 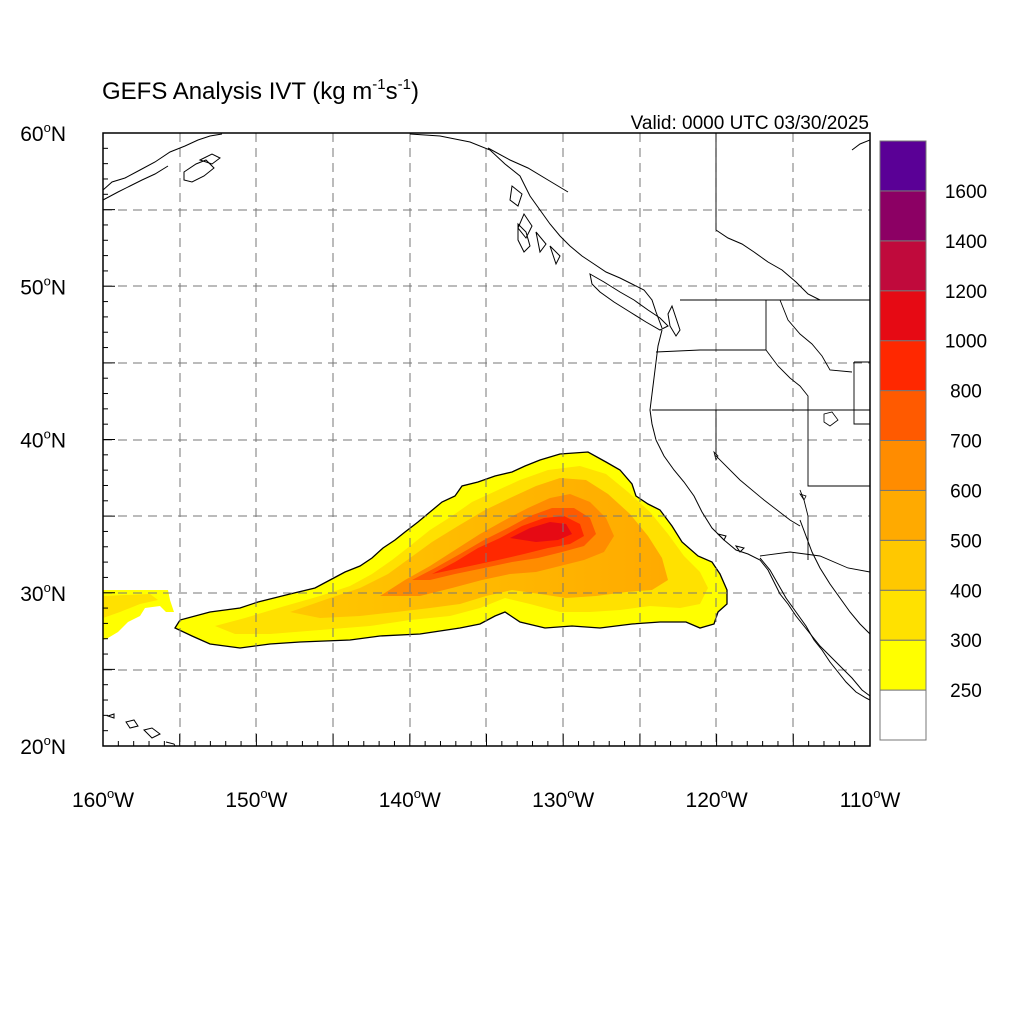 What do you see at coordinates (750, 123) in the screenshot?
I see `valid-time: Valid: 0000 UTC 03/30/2025` at bounding box center [750, 123].